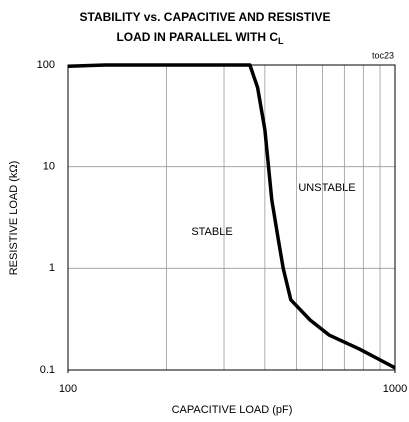  What do you see at coordinates (49, 167) in the screenshot?
I see `y-tick-label: 10` at bounding box center [49, 167].